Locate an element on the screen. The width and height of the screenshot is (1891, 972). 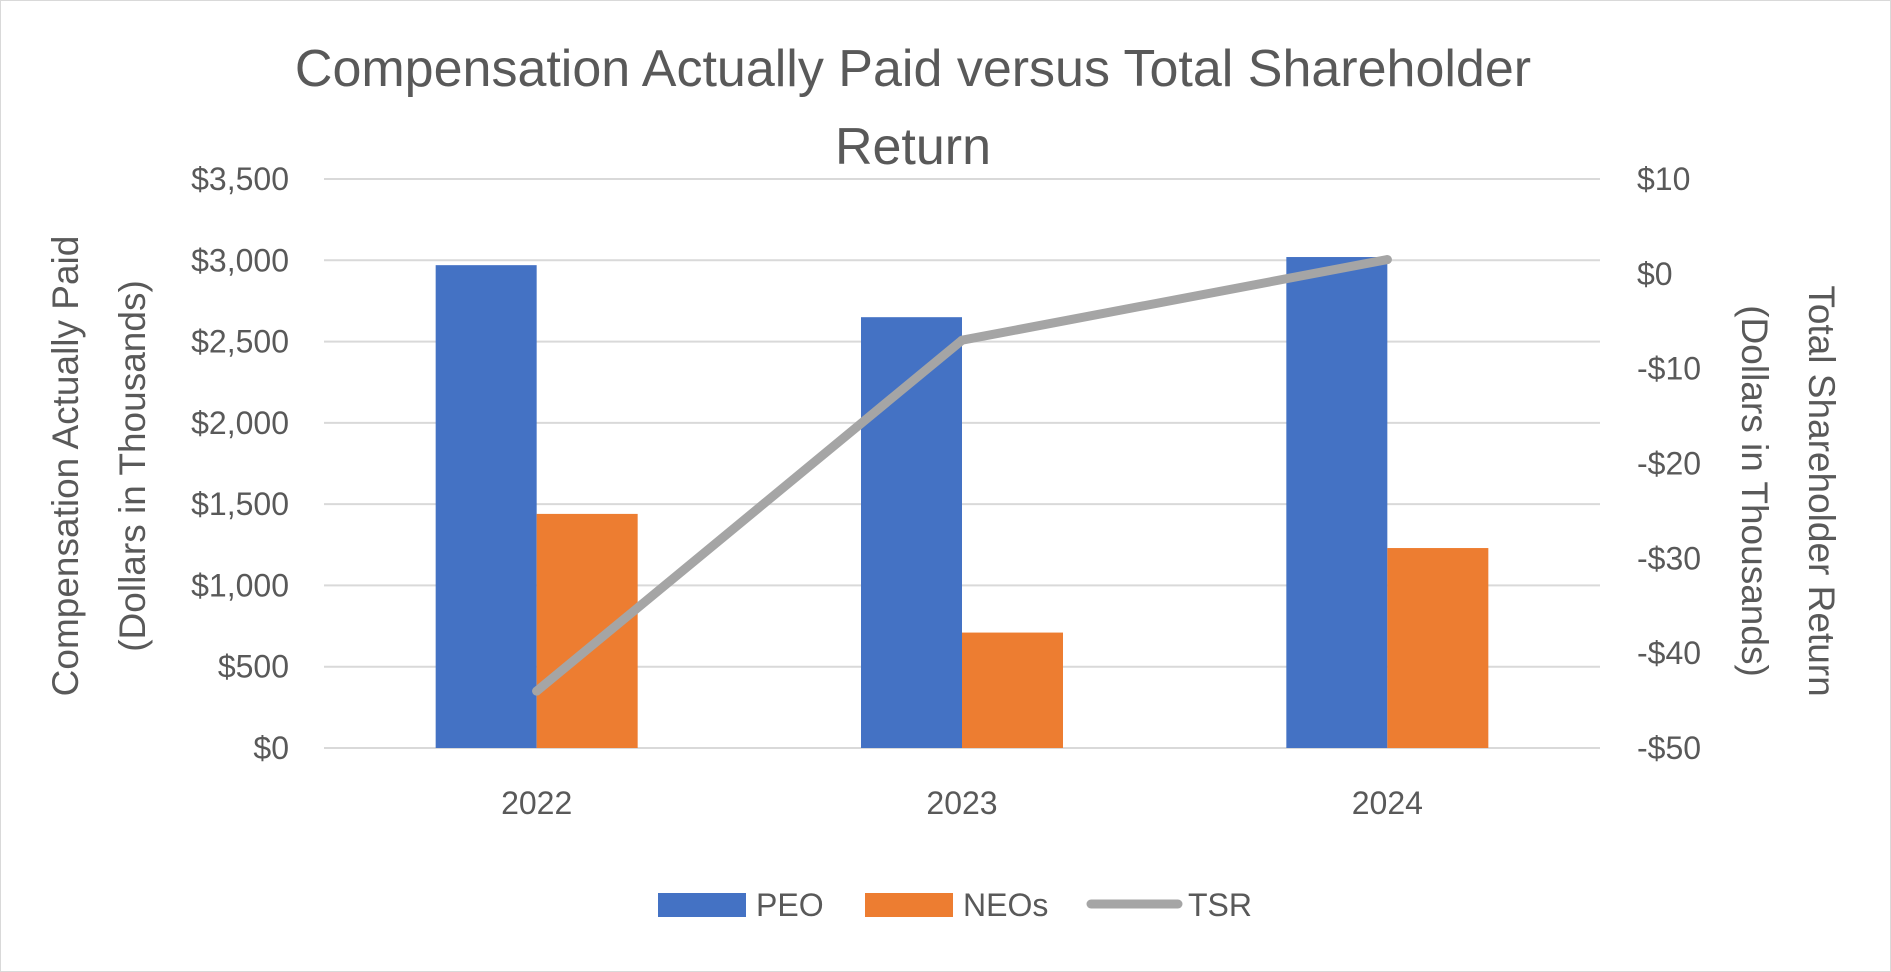
right-tick-label: -$10 is located at coordinates (1669, 369).